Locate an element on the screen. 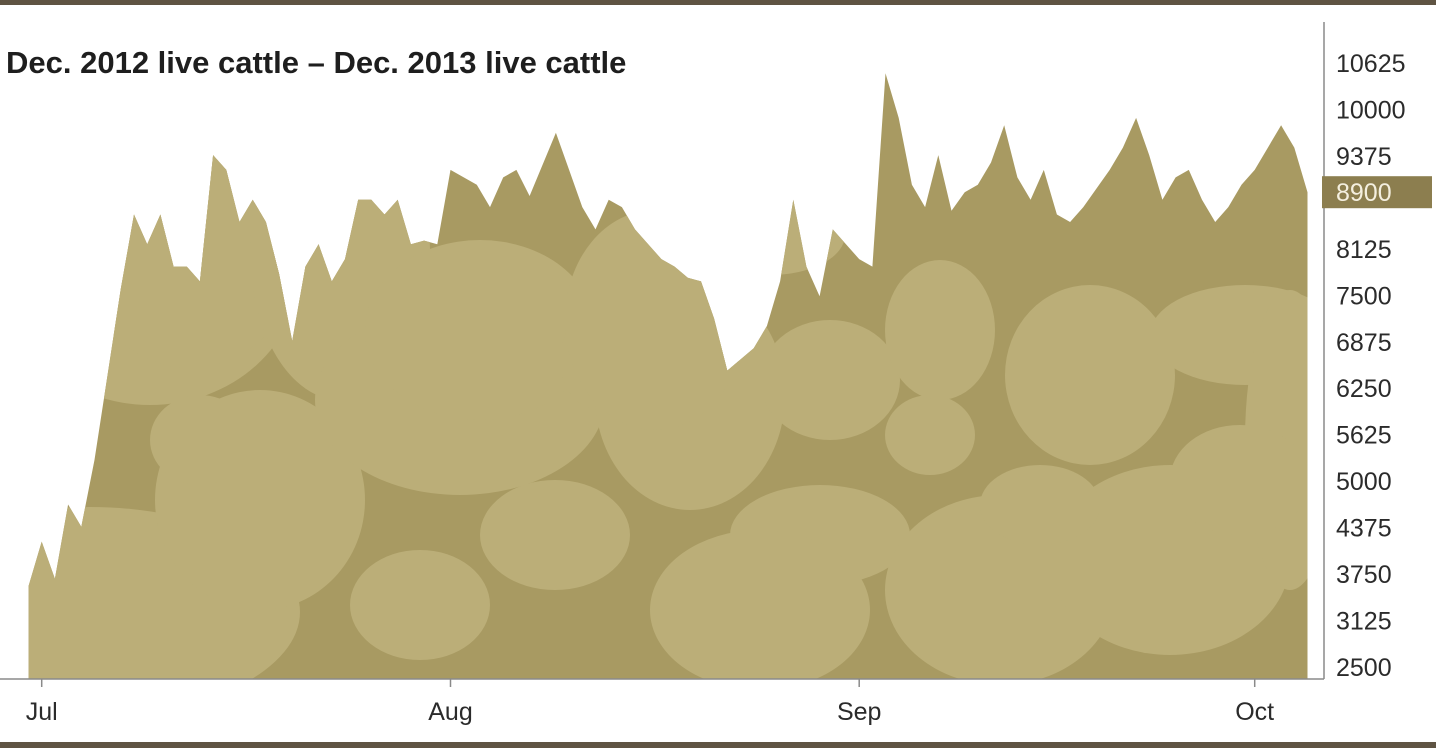 The width and height of the screenshot is (1436, 754). x-tick-label: Oct is located at coordinates (1254, 712).